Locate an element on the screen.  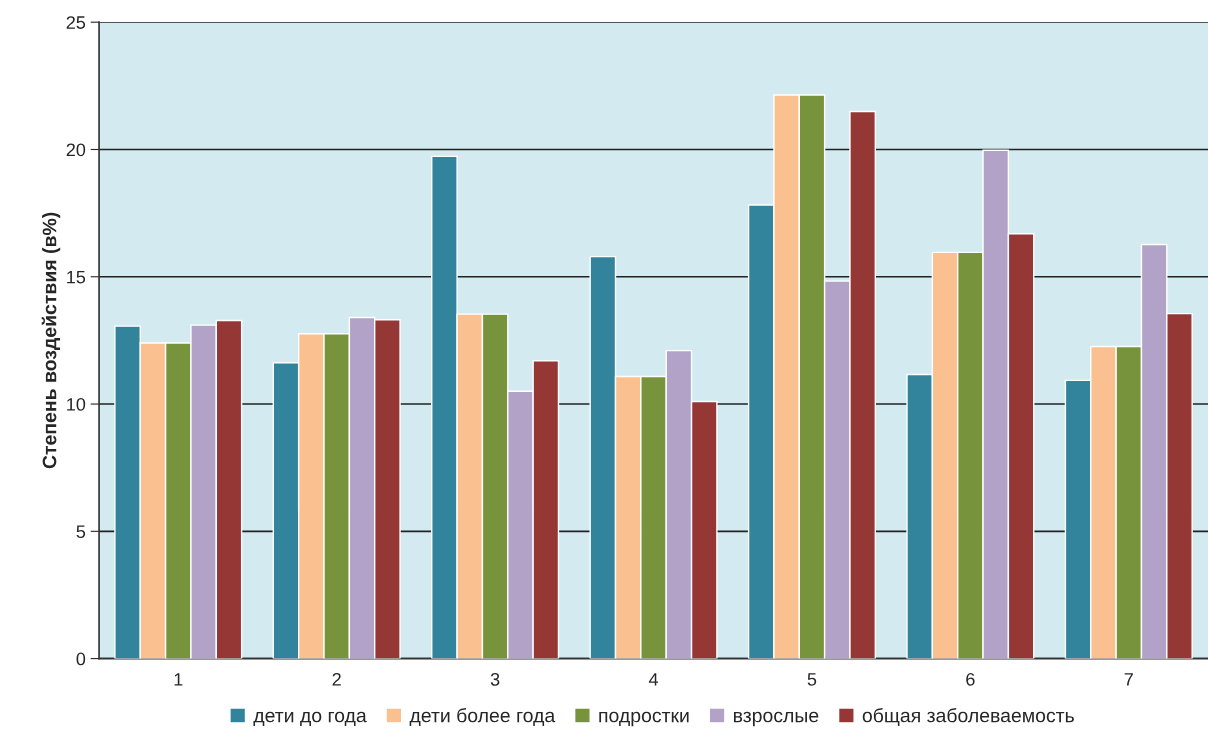
legend-label: общая заболеваемость is located at coordinates (968, 717).